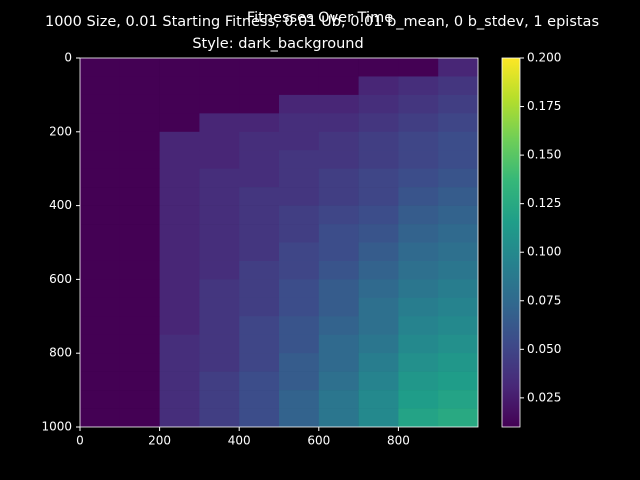  What do you see at coordinates (320, 18) in the screenshot?
I see `chart-title: Fitnesses Over Time` at bounding box center [320, 18].